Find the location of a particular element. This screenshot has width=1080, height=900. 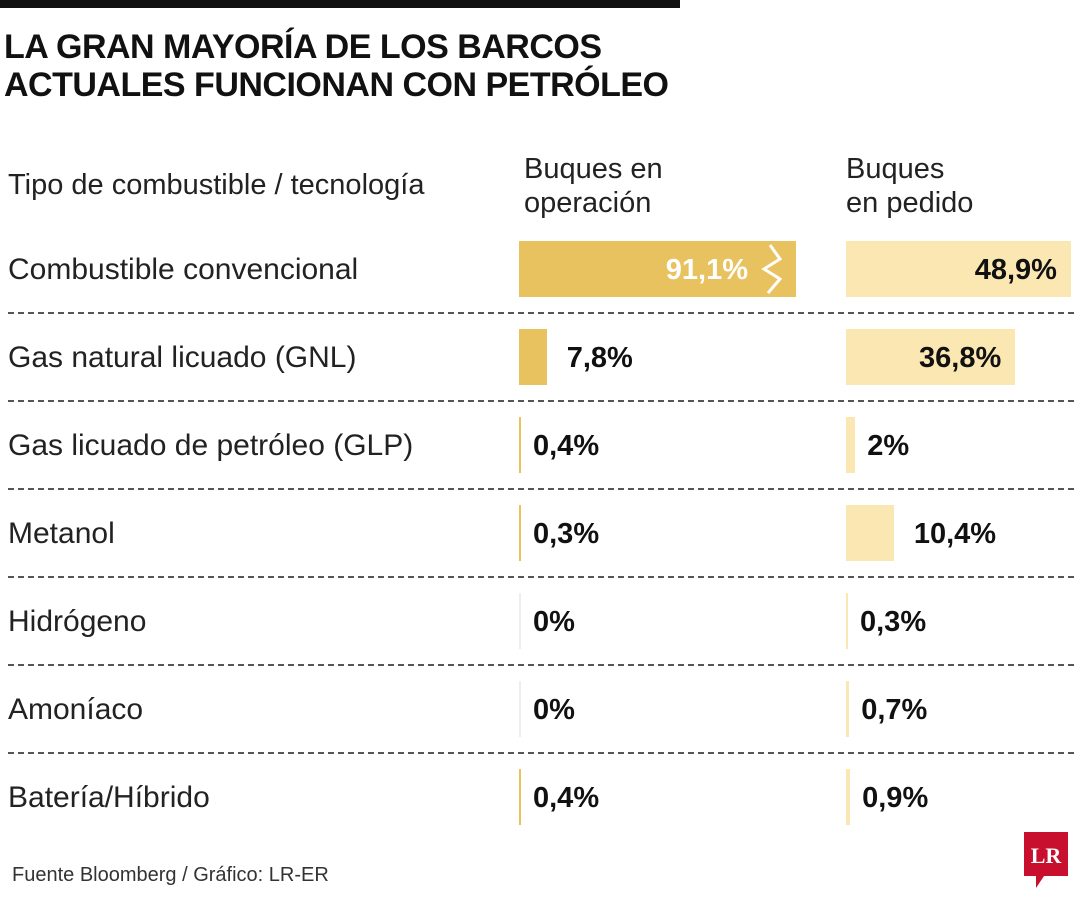

chart-title-line-1: LA GRAN MAYORÍA DE LOS BARCOS is located at coordinates (303, 47).